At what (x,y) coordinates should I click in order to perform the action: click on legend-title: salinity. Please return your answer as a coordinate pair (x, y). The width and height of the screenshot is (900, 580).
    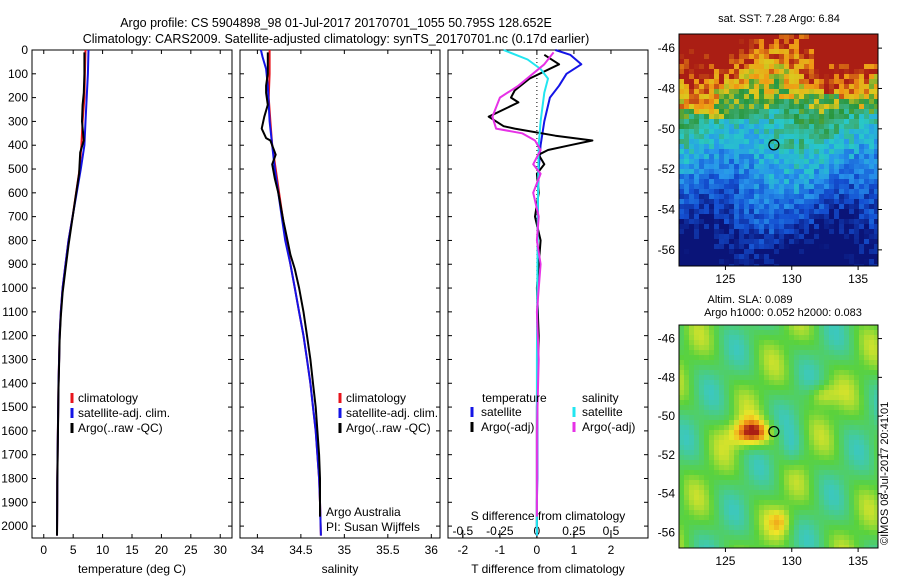
    Looking at the image, I should click on (600, 398).